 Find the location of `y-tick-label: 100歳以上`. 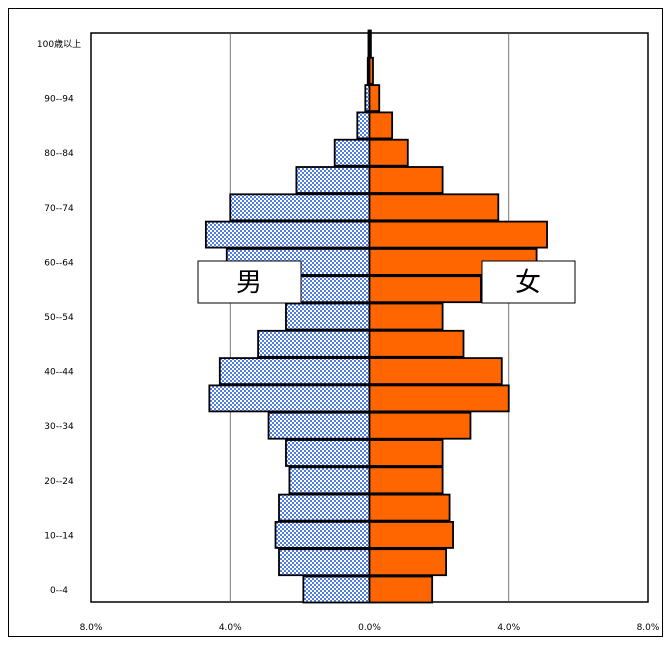

y-tick-label: 100歳以上 is located at coordinates (59, 44).